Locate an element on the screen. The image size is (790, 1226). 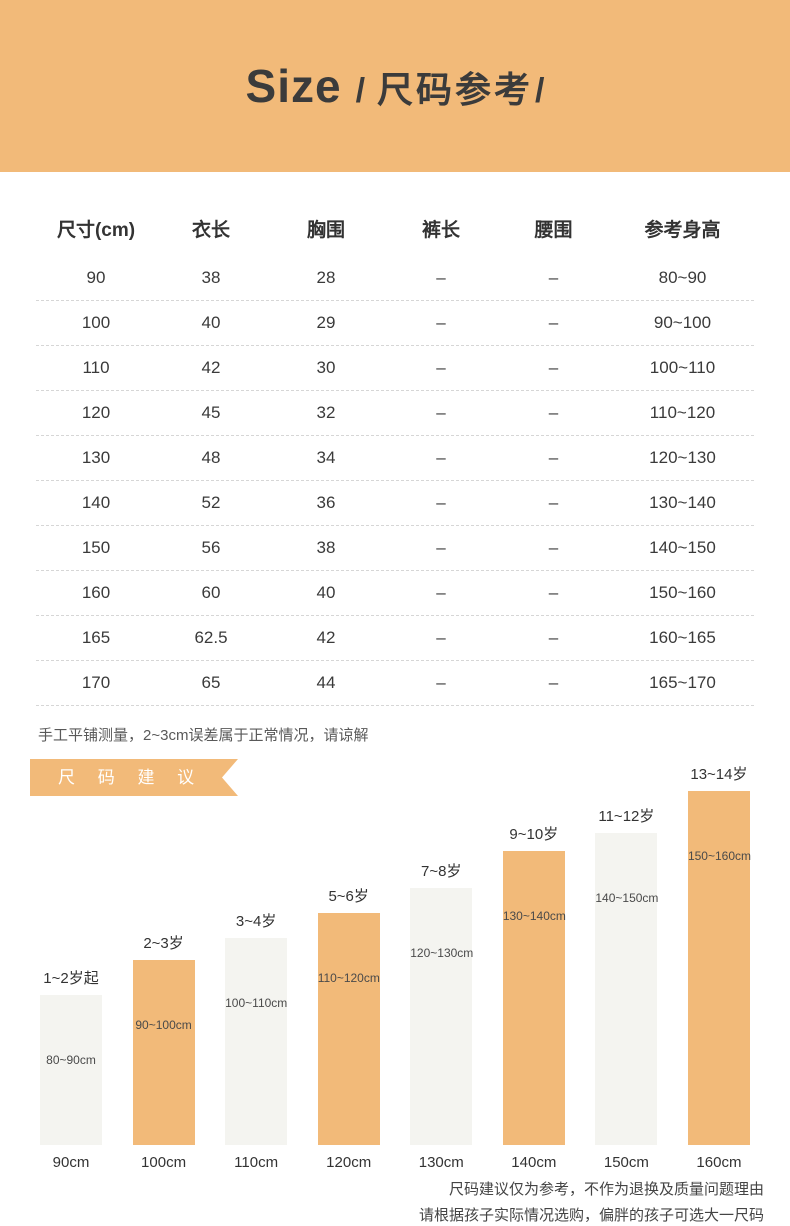
title-english: Size is located at coordinates (293, 86).